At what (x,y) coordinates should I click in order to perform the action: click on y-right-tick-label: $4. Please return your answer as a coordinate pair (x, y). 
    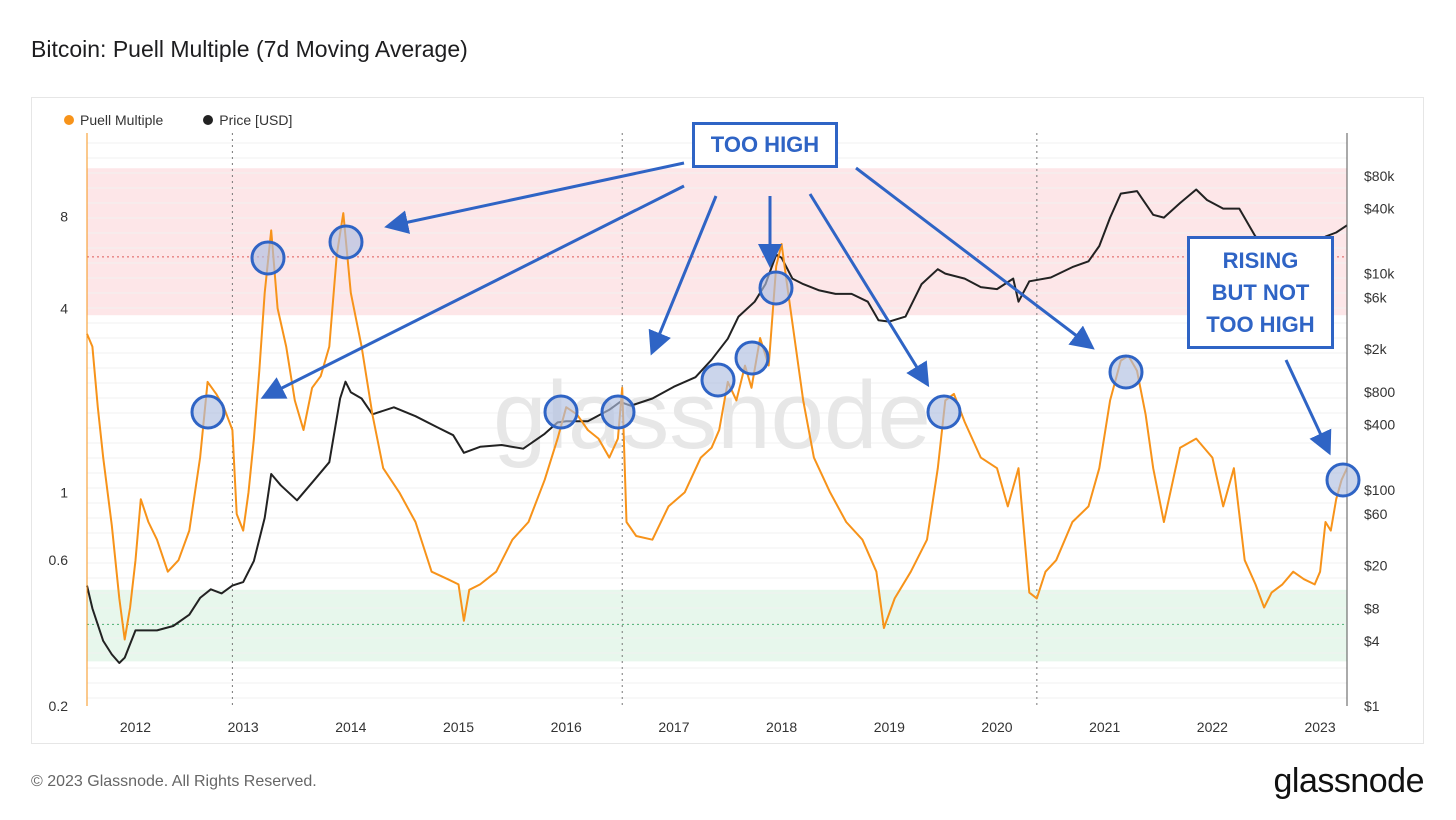
    Looking at the image, I should click on (1372, 641).